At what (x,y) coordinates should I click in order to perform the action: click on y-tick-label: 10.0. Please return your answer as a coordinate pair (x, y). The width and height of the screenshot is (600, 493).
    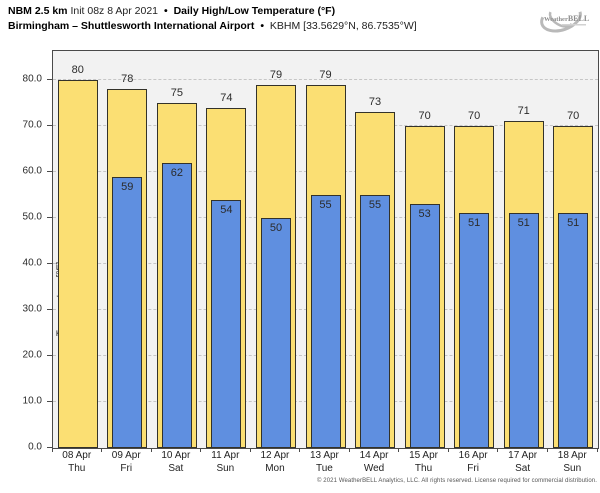
    Looking at the image, I should click on (32, 401).